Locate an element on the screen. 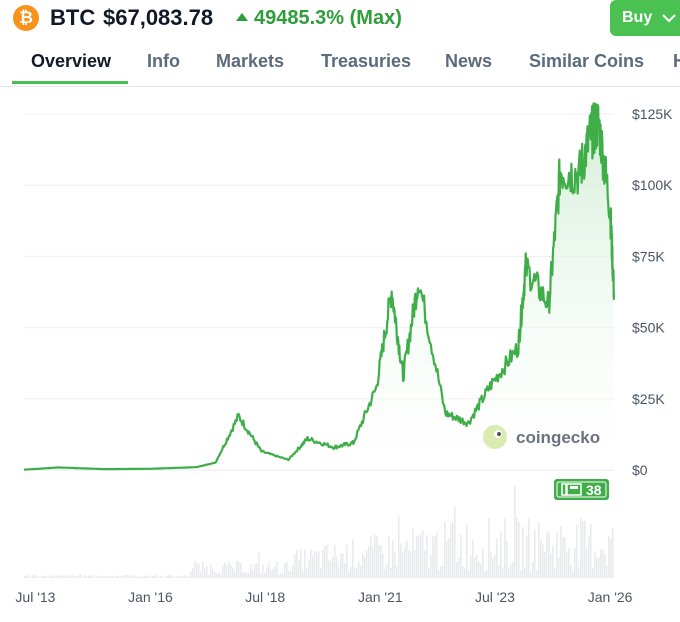  buy-button-label: Buy is located at coordinates (637, 17).